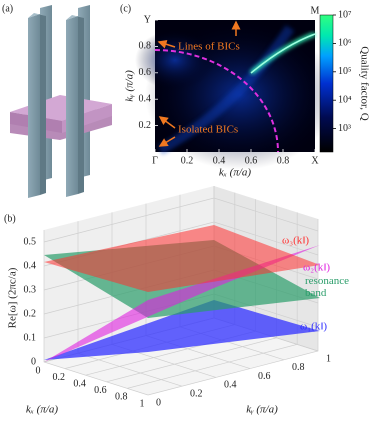 The height and width of the screenshot is (421, 374). I want to click on contour, so click(216, 101).